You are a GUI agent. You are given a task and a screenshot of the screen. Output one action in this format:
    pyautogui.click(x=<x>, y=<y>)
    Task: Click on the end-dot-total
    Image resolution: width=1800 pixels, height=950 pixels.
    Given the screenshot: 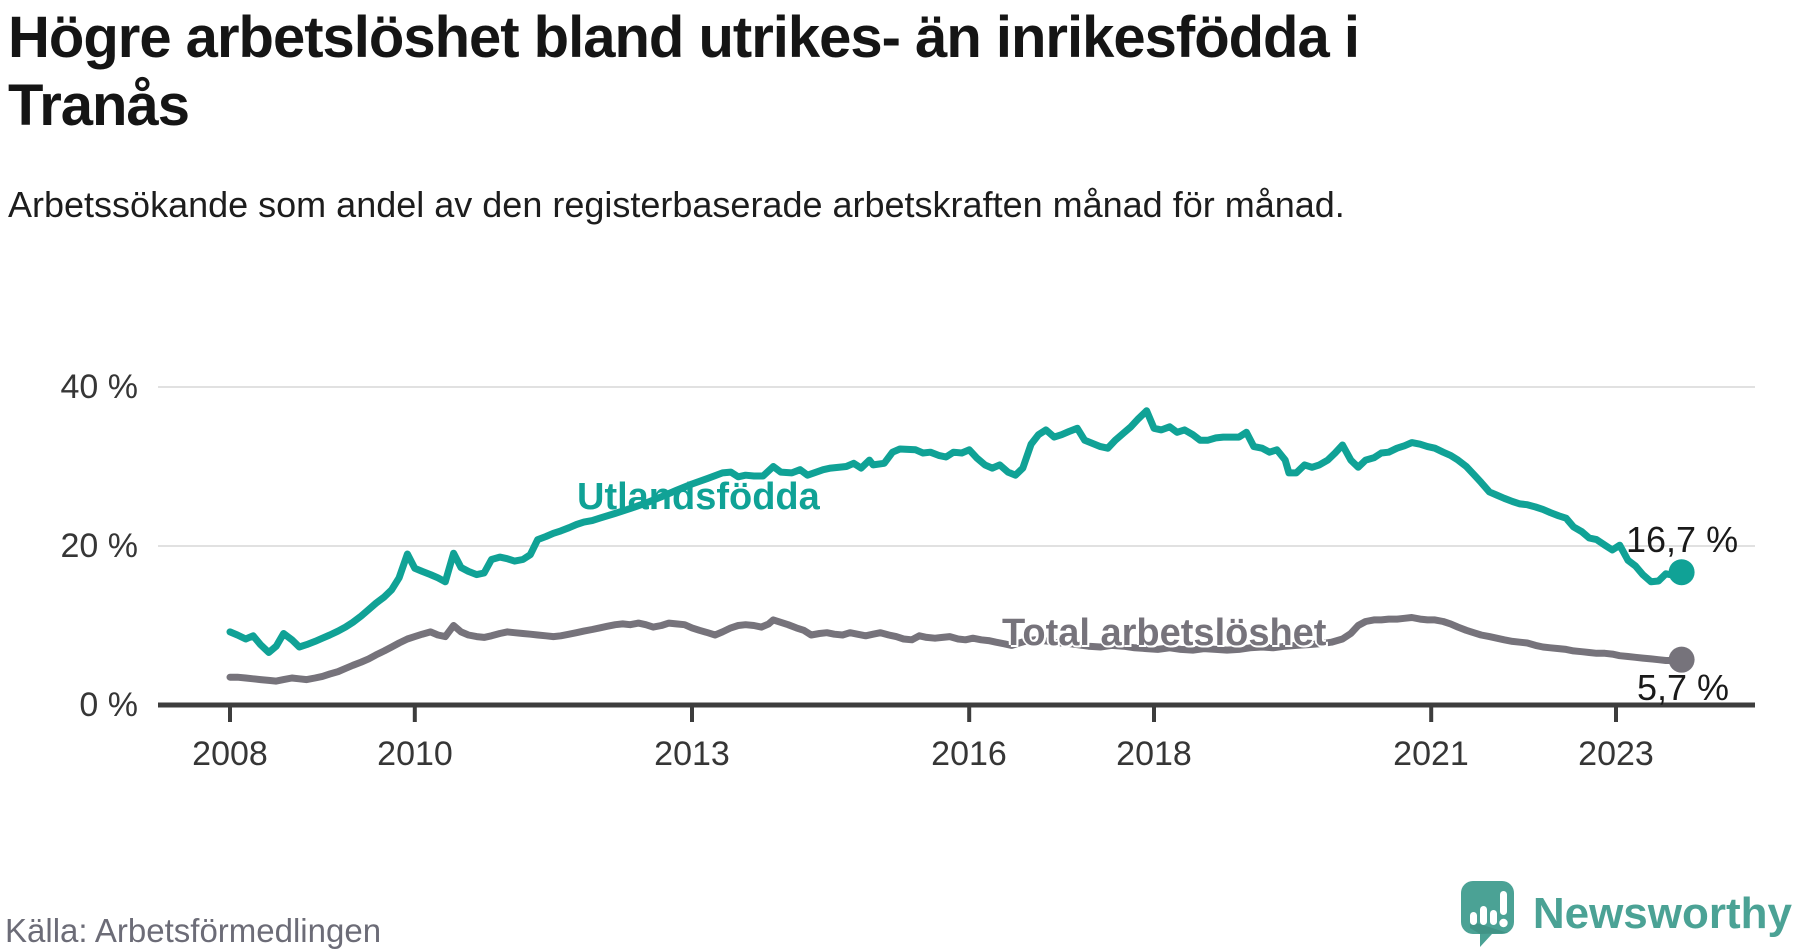 What is the action you would take?
    pyautogui.click(x=1681, y=659)
    